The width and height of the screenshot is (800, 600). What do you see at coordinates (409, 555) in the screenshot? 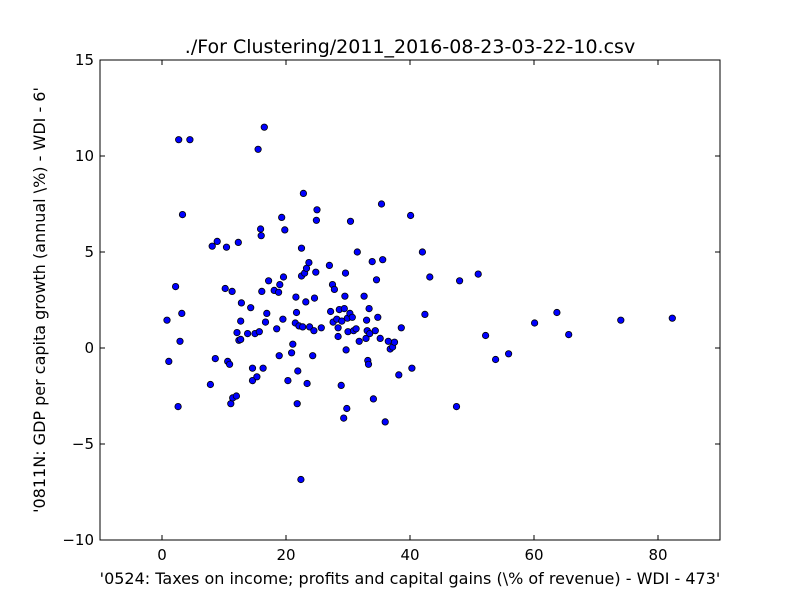
I see `x-tick-label: 40` at bounding box center [409, 555].